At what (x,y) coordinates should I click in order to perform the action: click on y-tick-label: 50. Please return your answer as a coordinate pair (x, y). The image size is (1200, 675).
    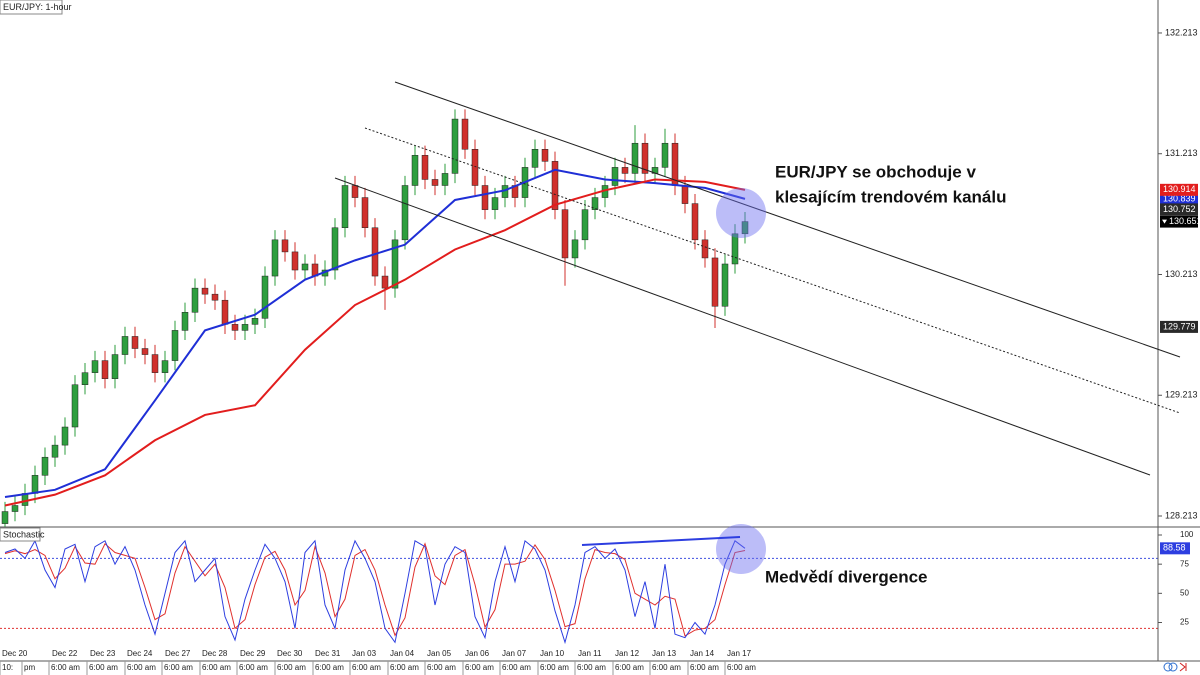
    Looking at the image, I should click on (1184, 592).